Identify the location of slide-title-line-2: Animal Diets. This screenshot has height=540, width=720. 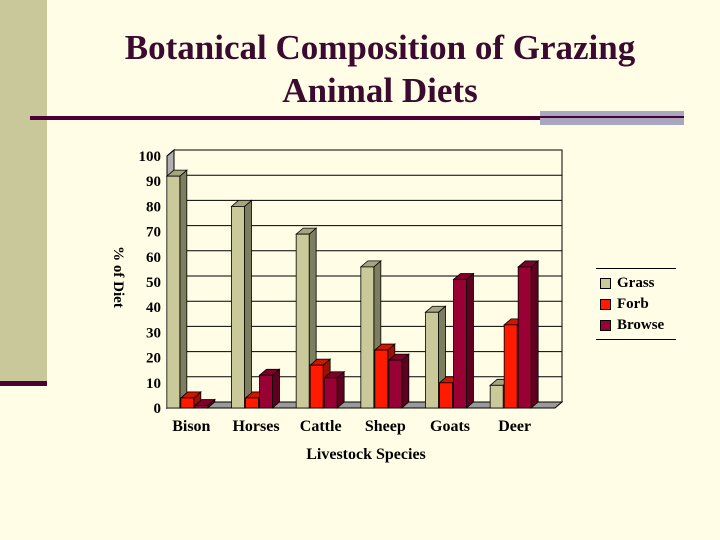
(380, 90).